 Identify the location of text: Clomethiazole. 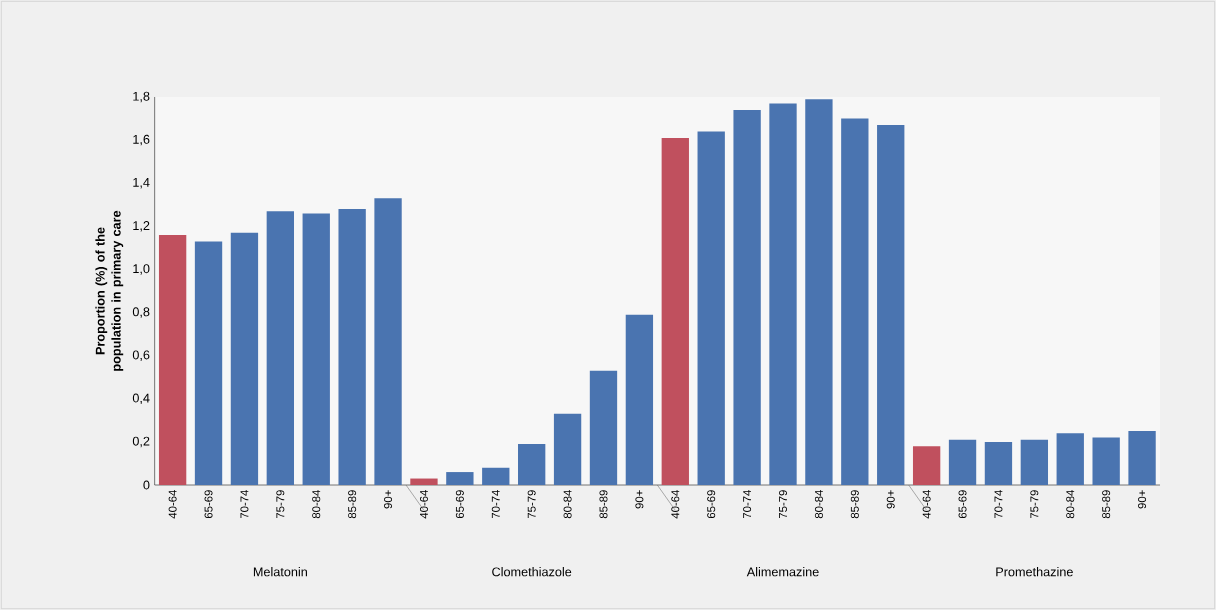
(532, 572).